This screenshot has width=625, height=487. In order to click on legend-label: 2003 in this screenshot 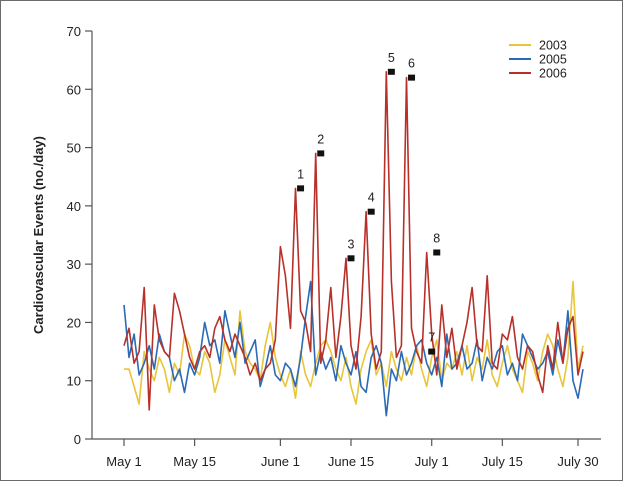, I will do `click(553, 46)`.